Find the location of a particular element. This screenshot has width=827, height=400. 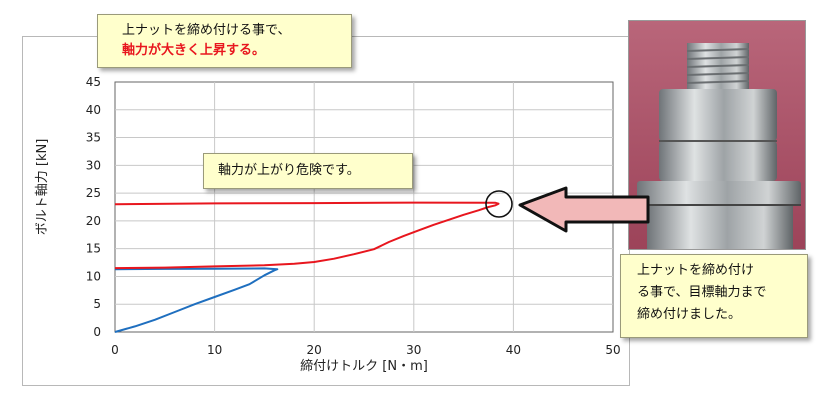

y-tick-label: 0 is located at coordinates (97, 332).